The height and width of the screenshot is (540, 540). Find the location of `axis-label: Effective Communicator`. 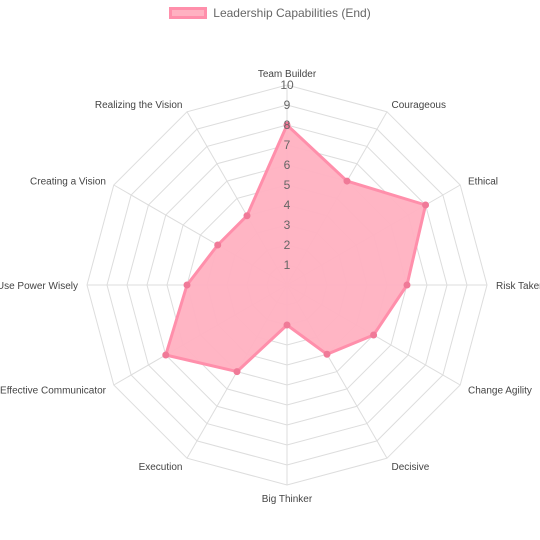

axis-label: Effective Communicator is located at coordinates (53, 391).